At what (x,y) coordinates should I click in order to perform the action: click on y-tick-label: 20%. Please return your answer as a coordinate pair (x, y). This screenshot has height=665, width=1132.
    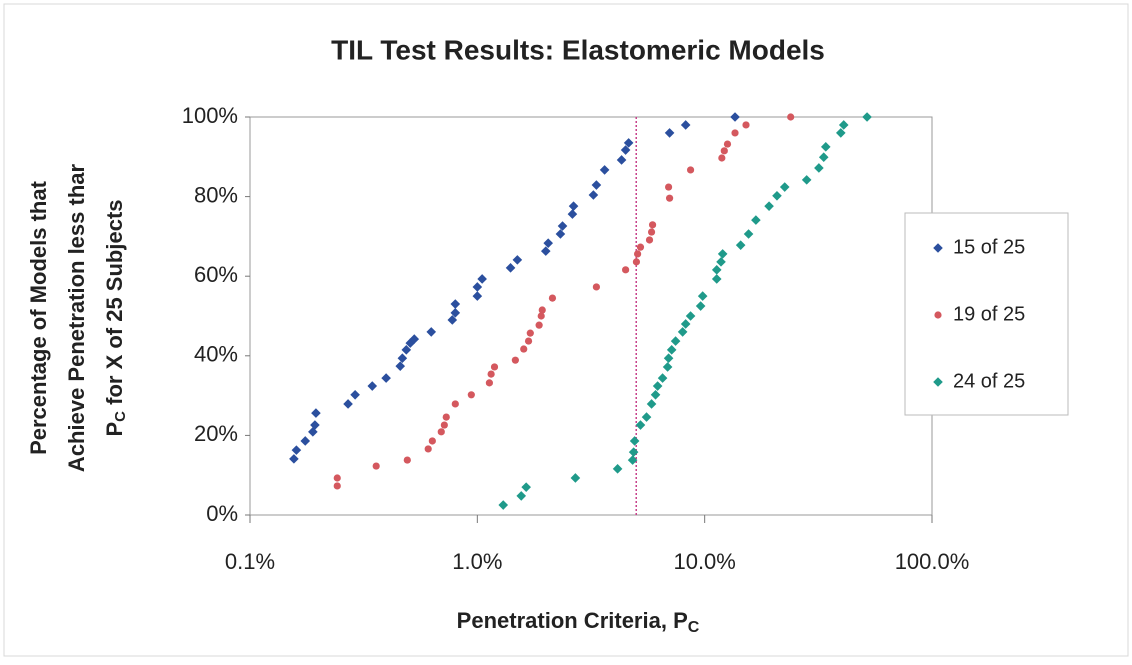
    Looking at the image, I should click on (216, 433).